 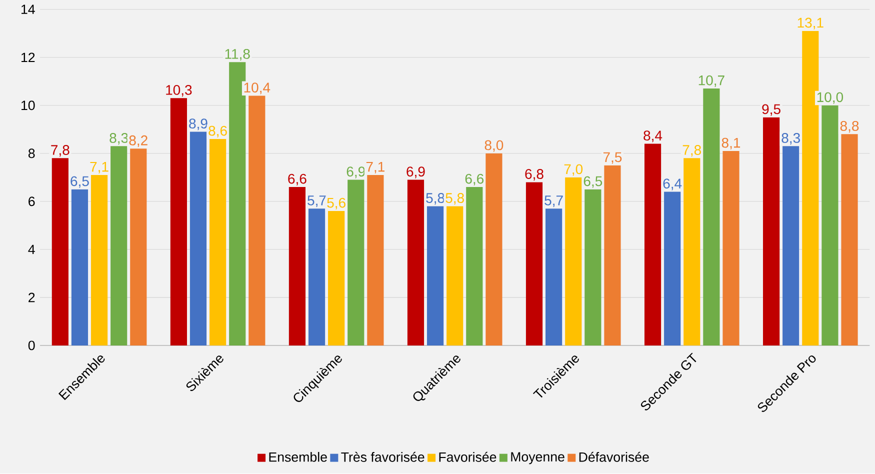 What do you see at coordinates (830, 98) in the screenshot?
I see `data-label: 10,0` at bounding box center [830, 98].